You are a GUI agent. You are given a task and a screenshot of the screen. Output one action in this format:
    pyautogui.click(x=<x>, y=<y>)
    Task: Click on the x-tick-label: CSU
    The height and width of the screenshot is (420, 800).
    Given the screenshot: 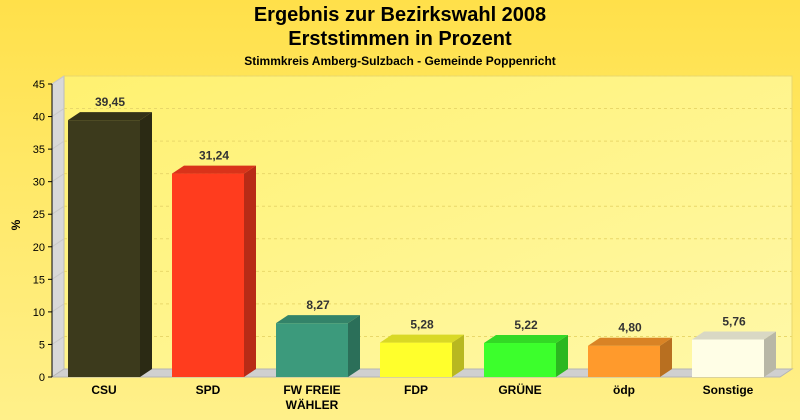 What is the action you would take?
    pyautogui.click(x=103, y=390)
    